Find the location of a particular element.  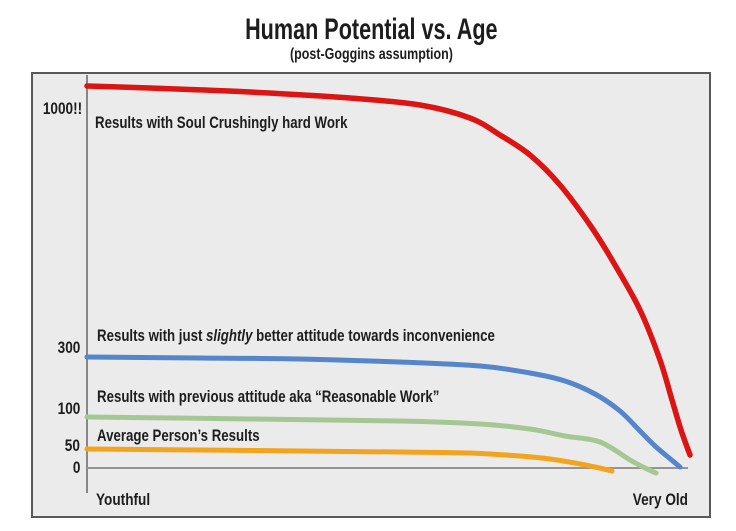

series-label-blue-suffix: better attitude towards inconvenience is located at coordinates (373, 335).